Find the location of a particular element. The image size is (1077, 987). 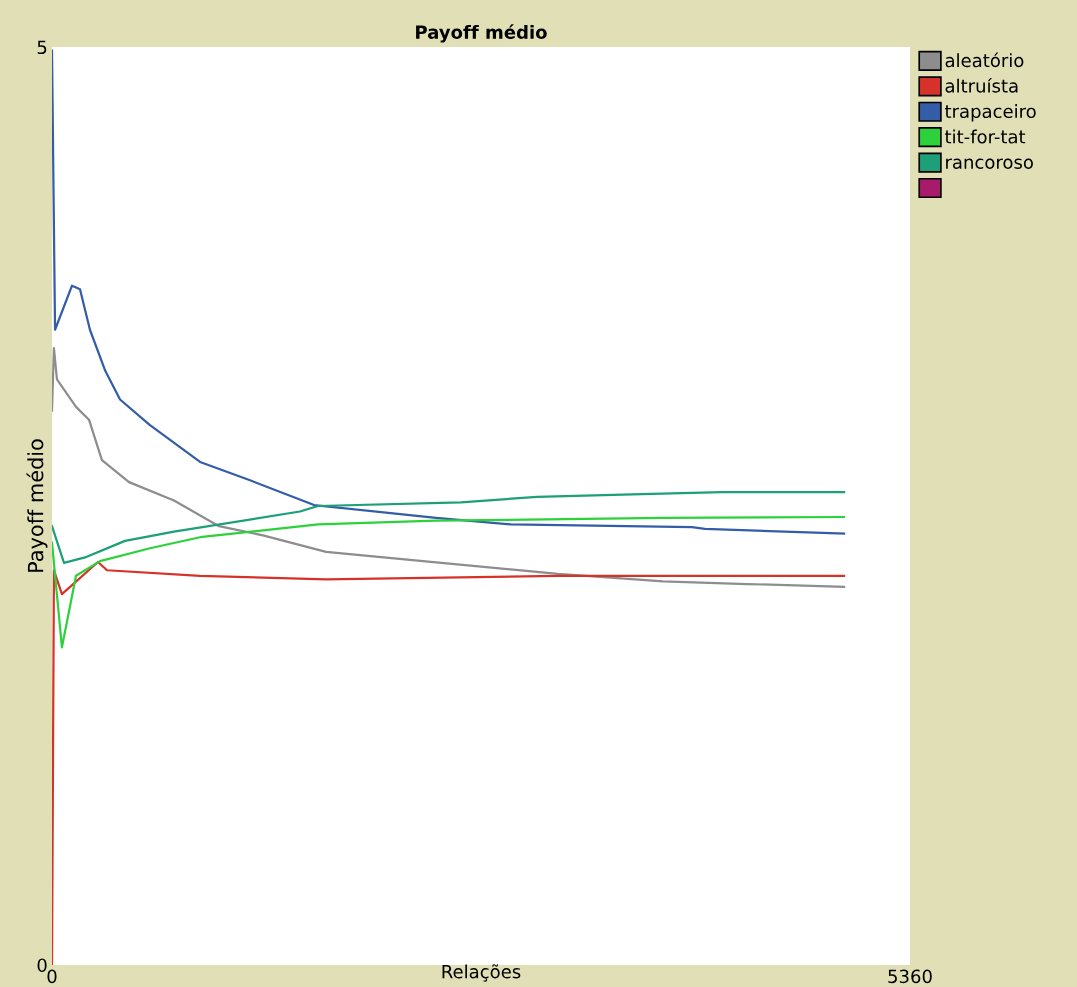

x-tick-label: 5360 is located at coordinates (910, 976).